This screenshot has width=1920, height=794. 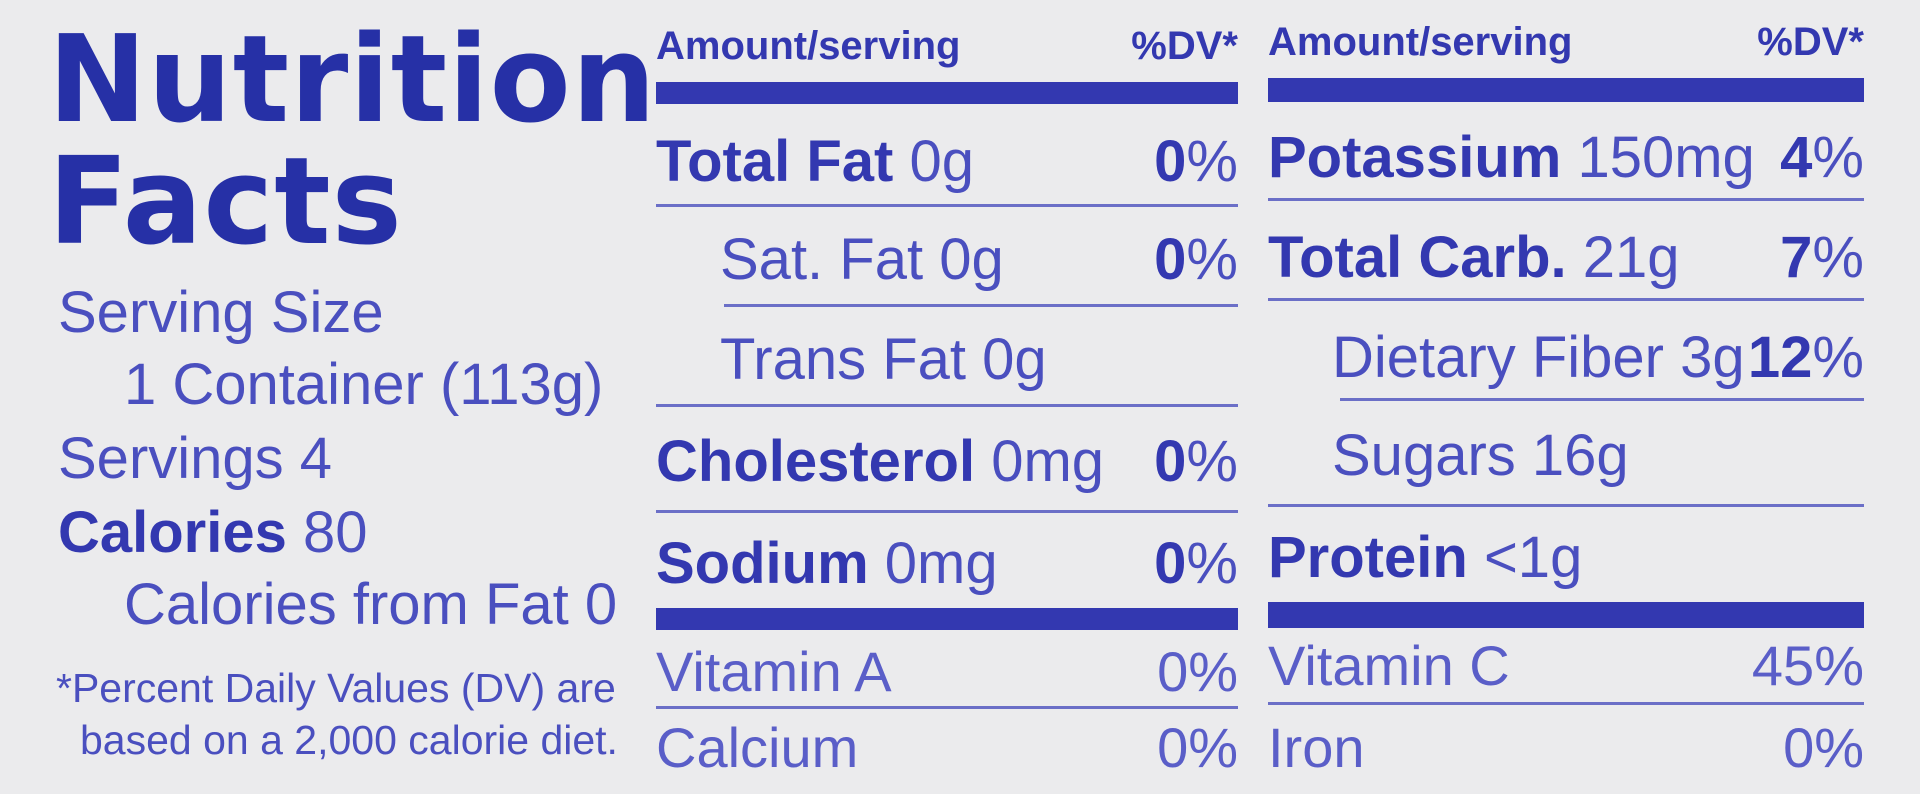 I want to click on vitamin-dv: 45%, so click(x=1807, y=665).